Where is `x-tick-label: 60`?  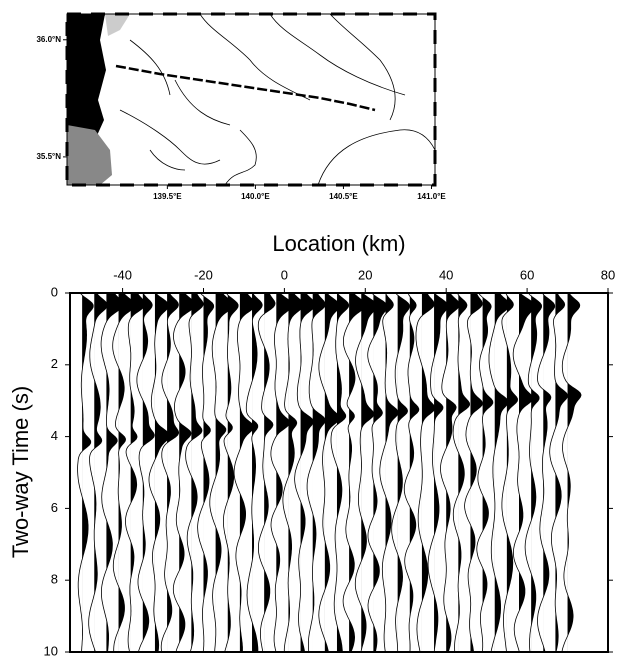 x-tick-label: 60 is located at coordinates (527, 274).